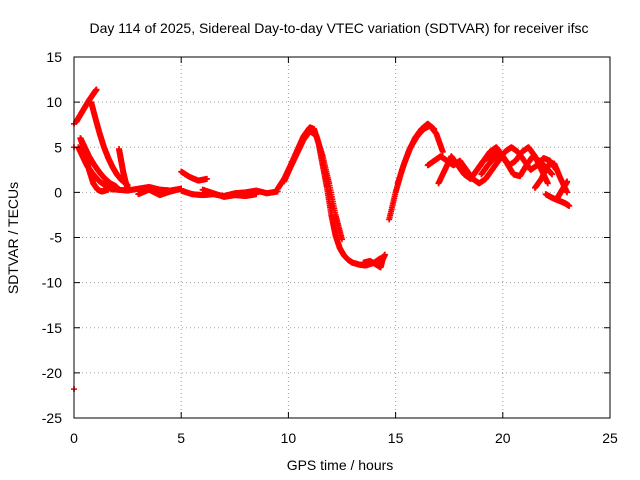 This screenshot has width=640, height=480. What do you see at coordinates (56, 238) in the screenshot?
I see `y-tick-label: -5` at bounding box center [56, 238].